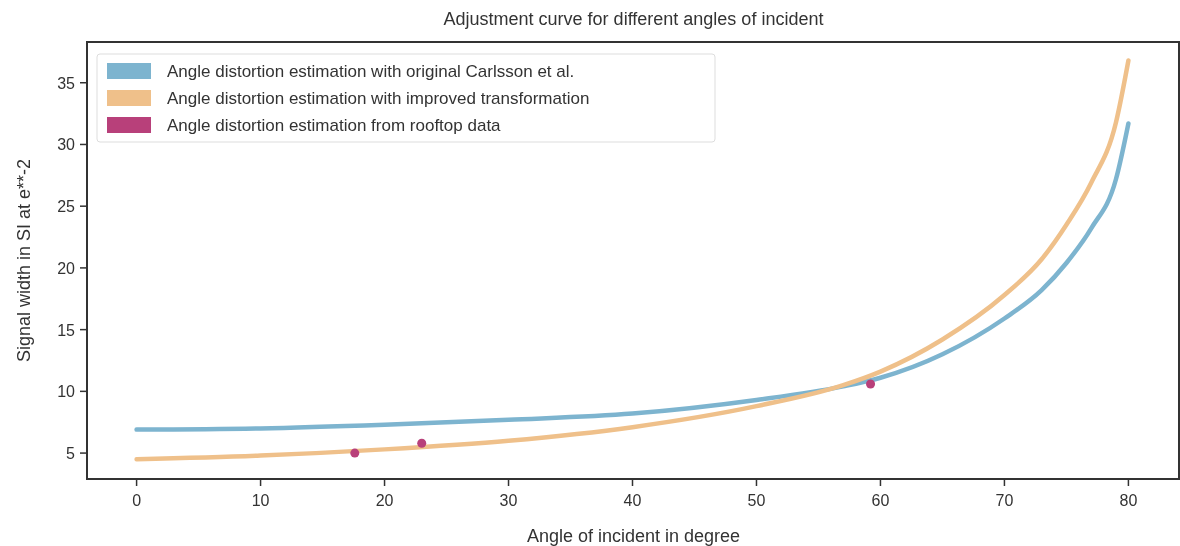 The width and height of the screenshot is (1180, 546). Describe the element at coordinates (756, 500) in the screenshot. I see `x-tick-label: 50` at that location.